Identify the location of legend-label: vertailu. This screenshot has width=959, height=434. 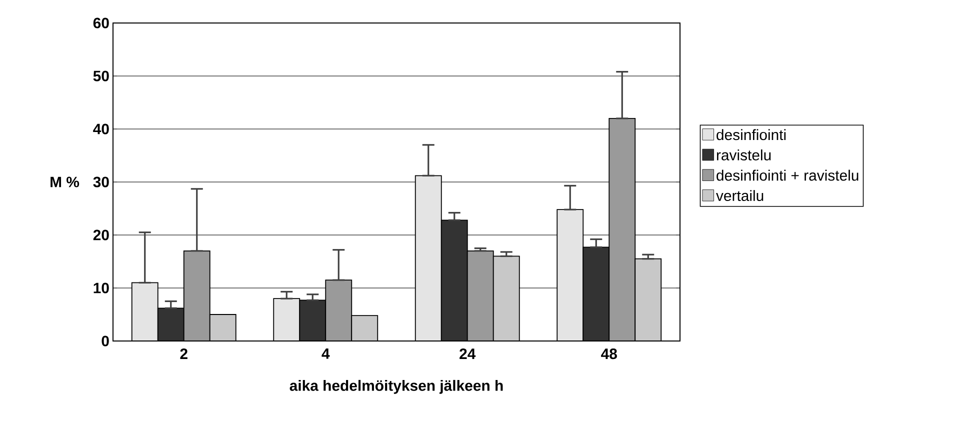
(740, 196).